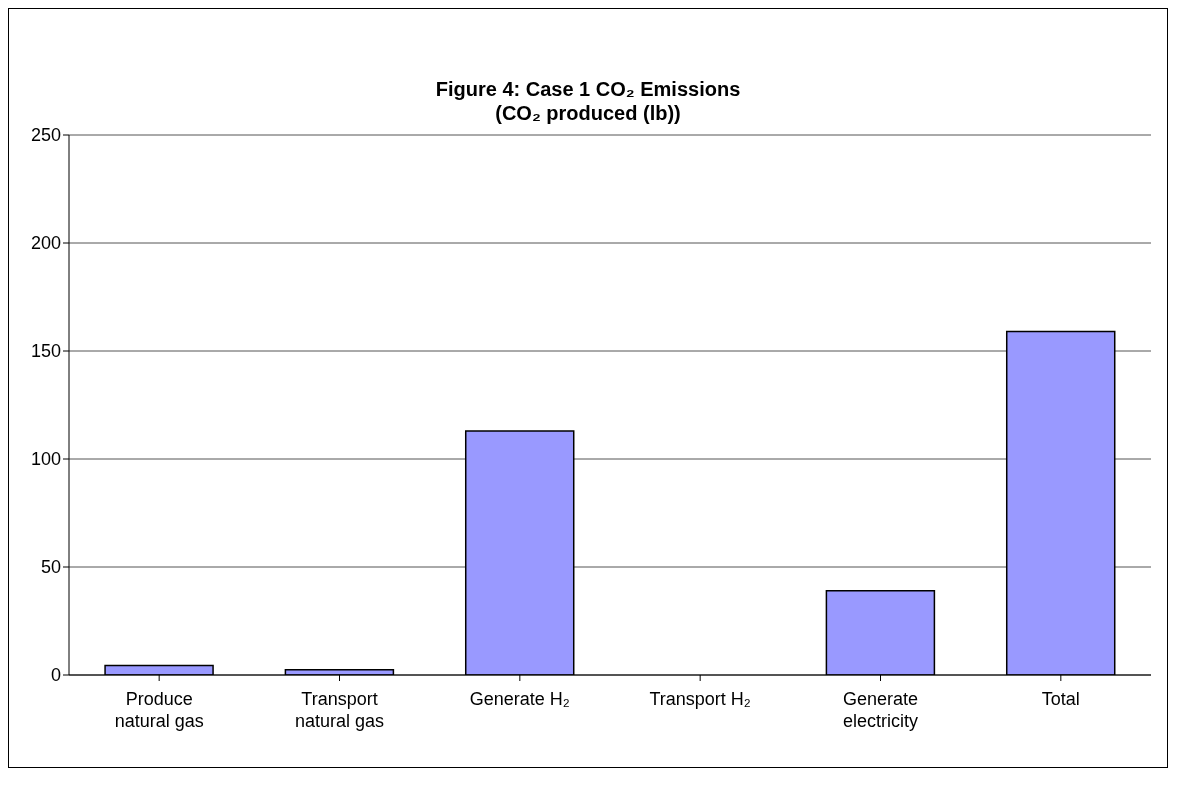  Describe the element at coordinates (55, 675) in the screenshot. I see `y-tick-label: 0` at that location.